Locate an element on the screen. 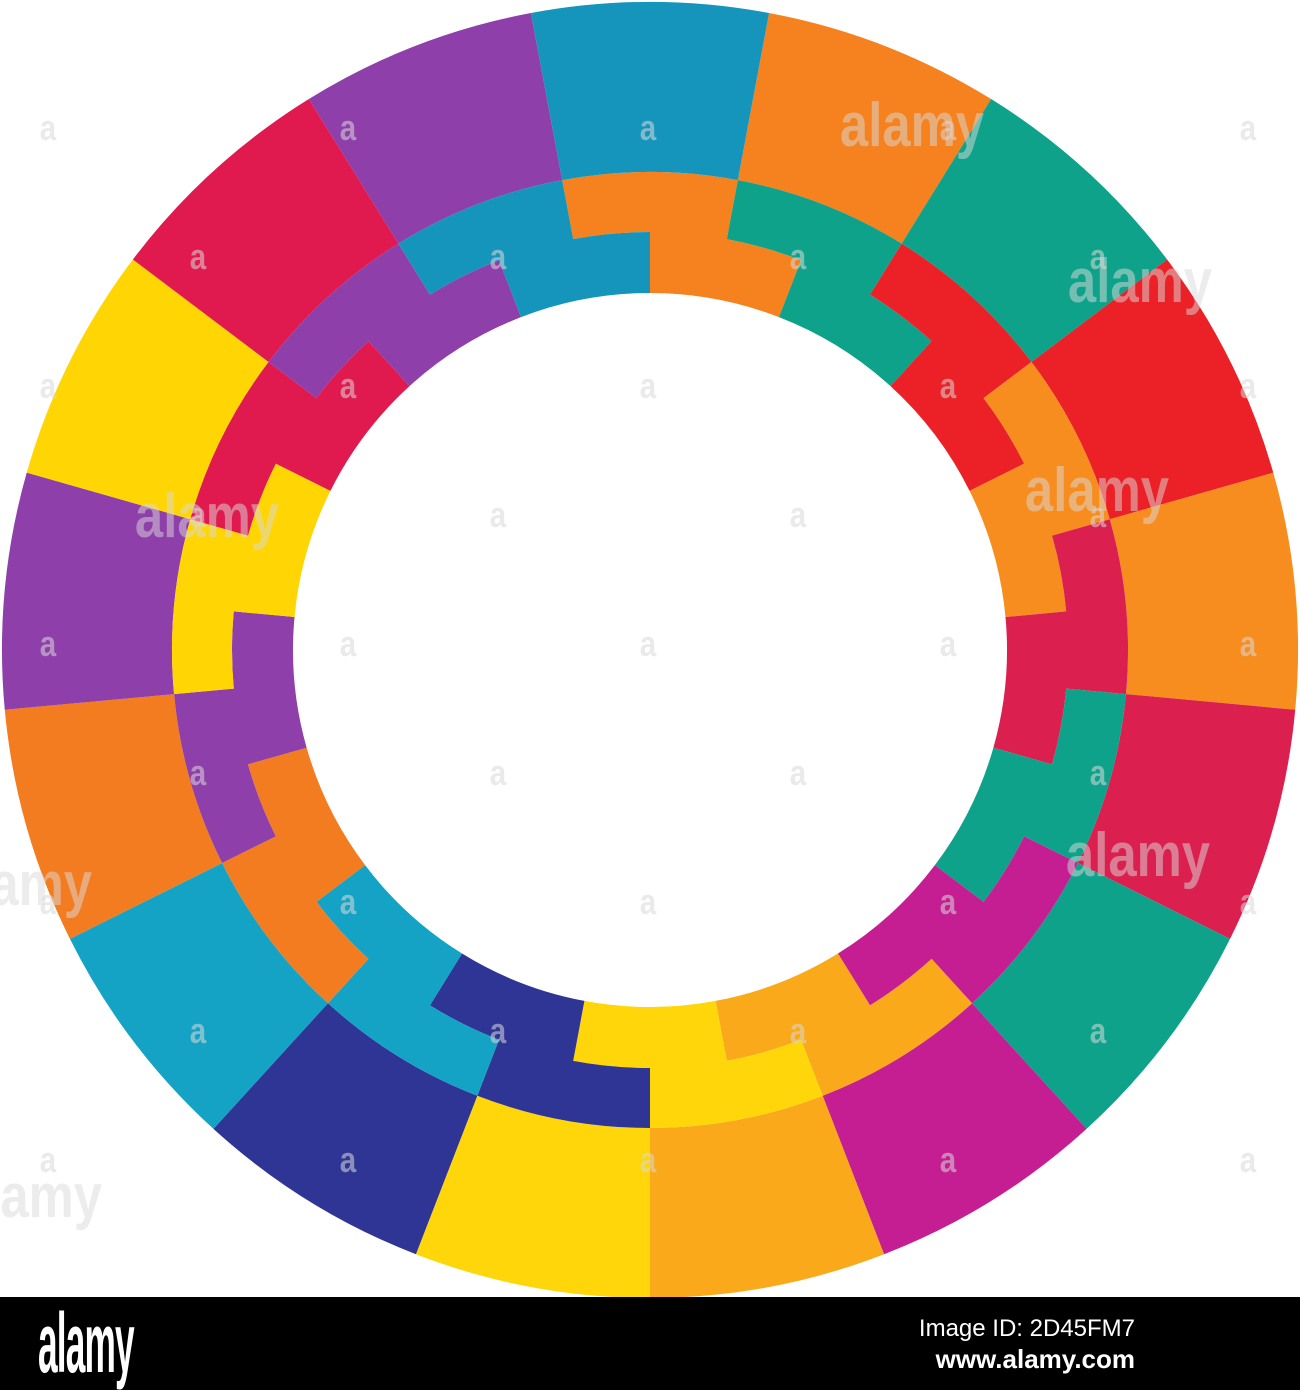  footer-bar: alamy Image ID: 2D45FM7 www.alamy.com is located at coordinates (650, 1343).